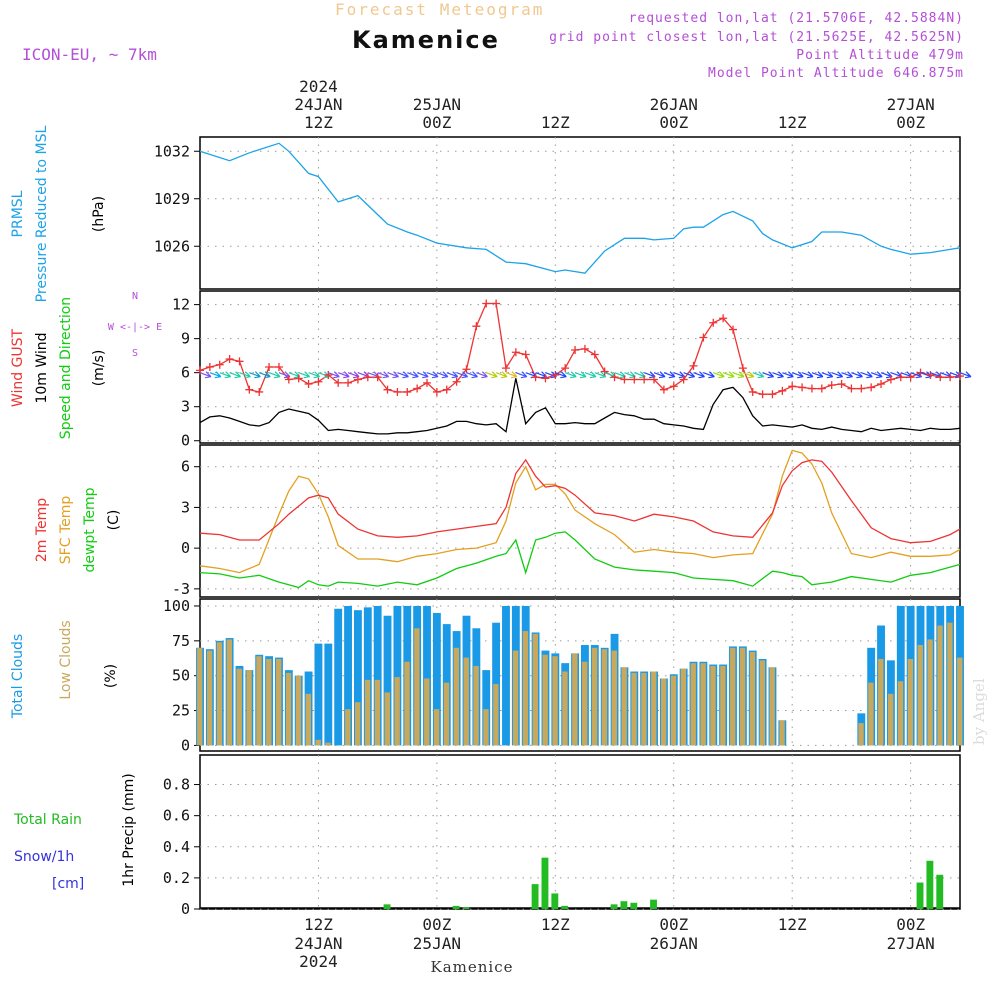 The height and width of the screenshot is (1000, 1000). I want to click on temperature-ytick-label: 0, so click(185, 548).